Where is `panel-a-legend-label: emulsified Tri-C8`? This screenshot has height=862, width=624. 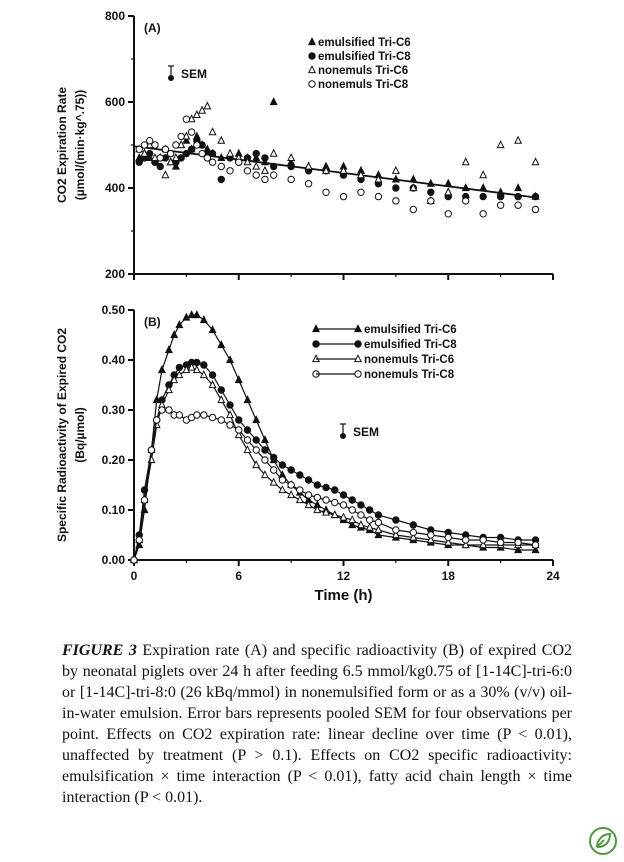 panel-a-legend-label: emulsified Tri-C8 is located at coordinates (364, 57).